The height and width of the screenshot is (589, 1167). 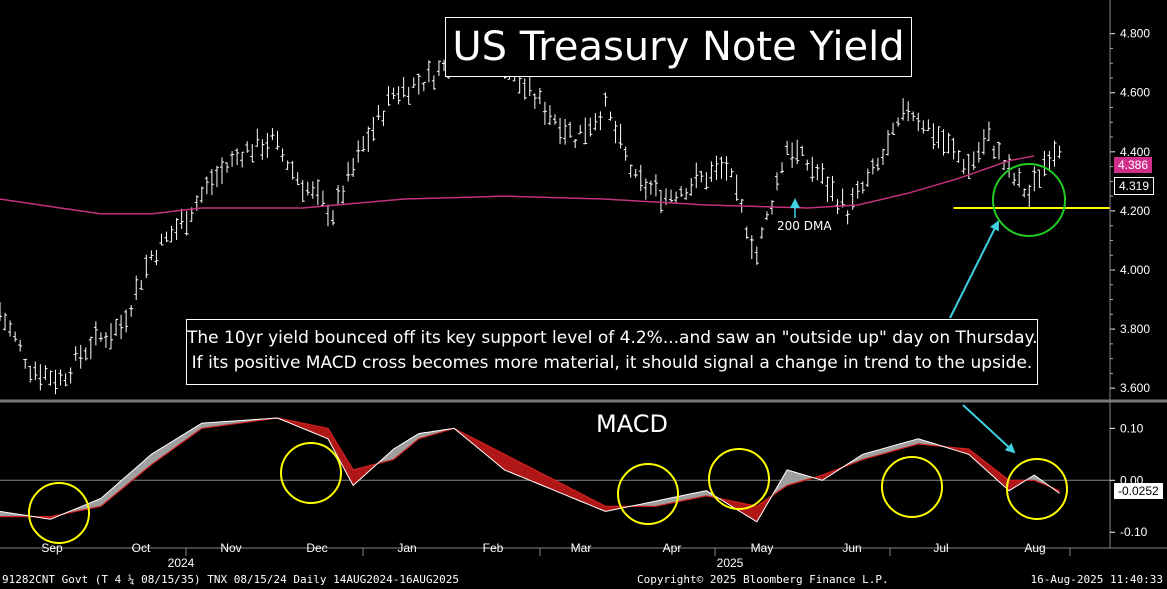 I want to click on x-year-label: 2024, so click(x=181, y=563).